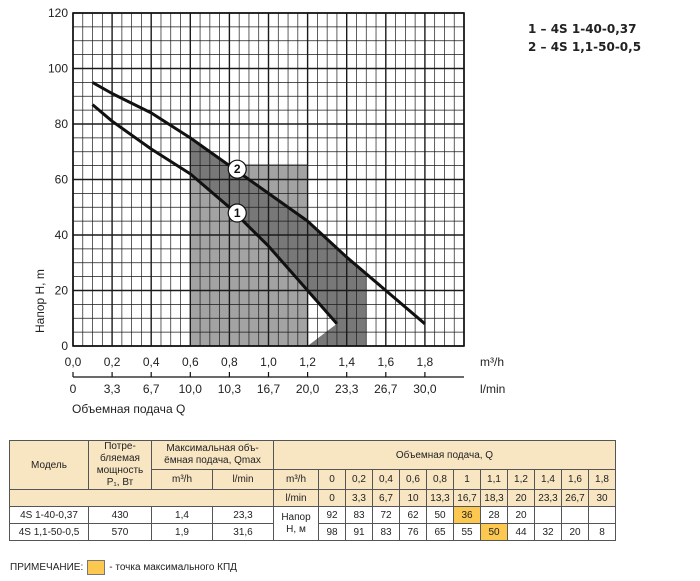 This screenshot has width=700, height=581. I want to click on x-tick-label-m3h: 1,4, so click(346, 362).